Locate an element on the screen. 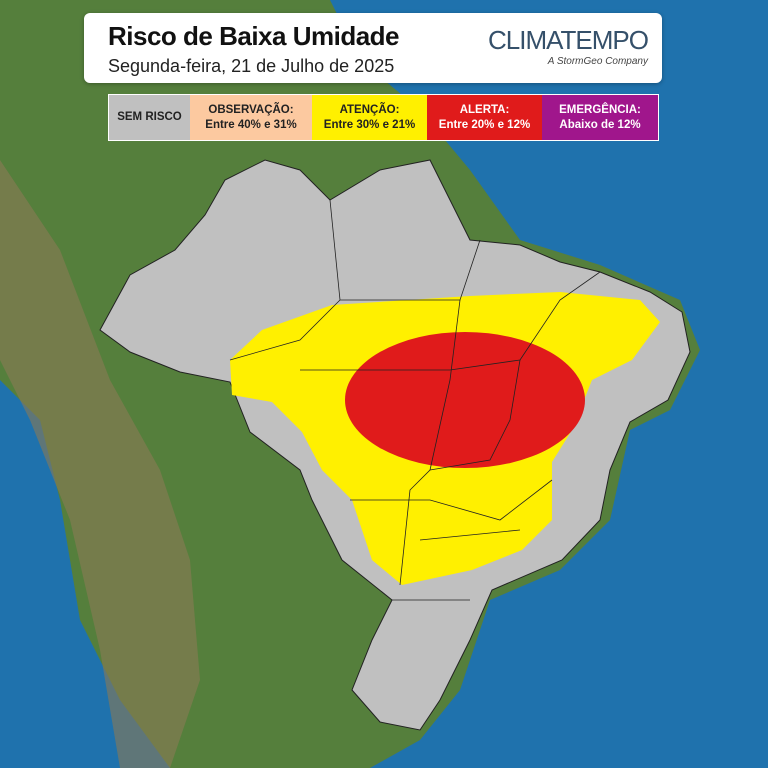 This screenshot has height=768, width=768. legend-observacao: OBSERVAÇÃO: Entre 40% e 31% is located at coordinates (251, 117).